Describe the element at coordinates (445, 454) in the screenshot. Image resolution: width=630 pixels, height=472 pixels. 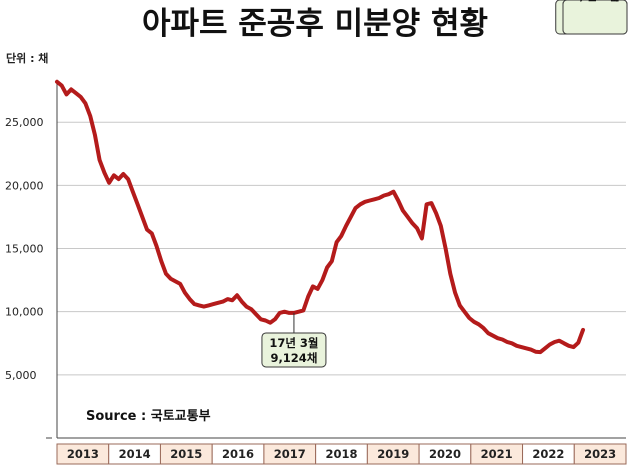
I see `year-label: 2020` at that location.